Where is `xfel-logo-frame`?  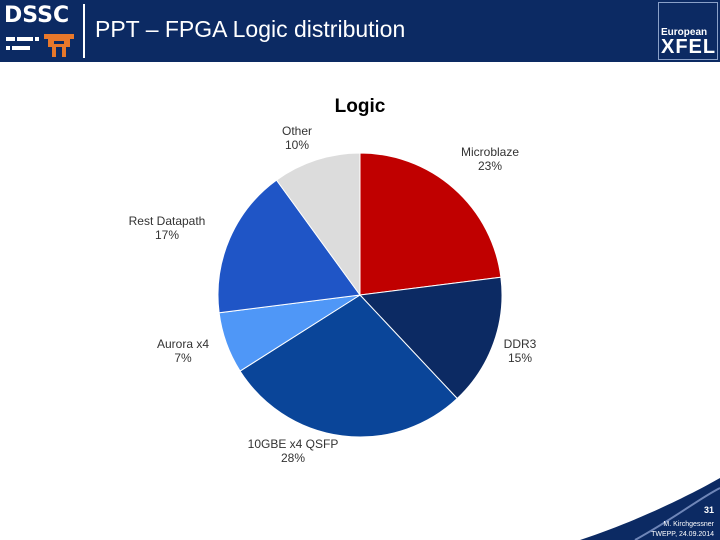 xfel-logo-frame is located at coordinates (688, 31).